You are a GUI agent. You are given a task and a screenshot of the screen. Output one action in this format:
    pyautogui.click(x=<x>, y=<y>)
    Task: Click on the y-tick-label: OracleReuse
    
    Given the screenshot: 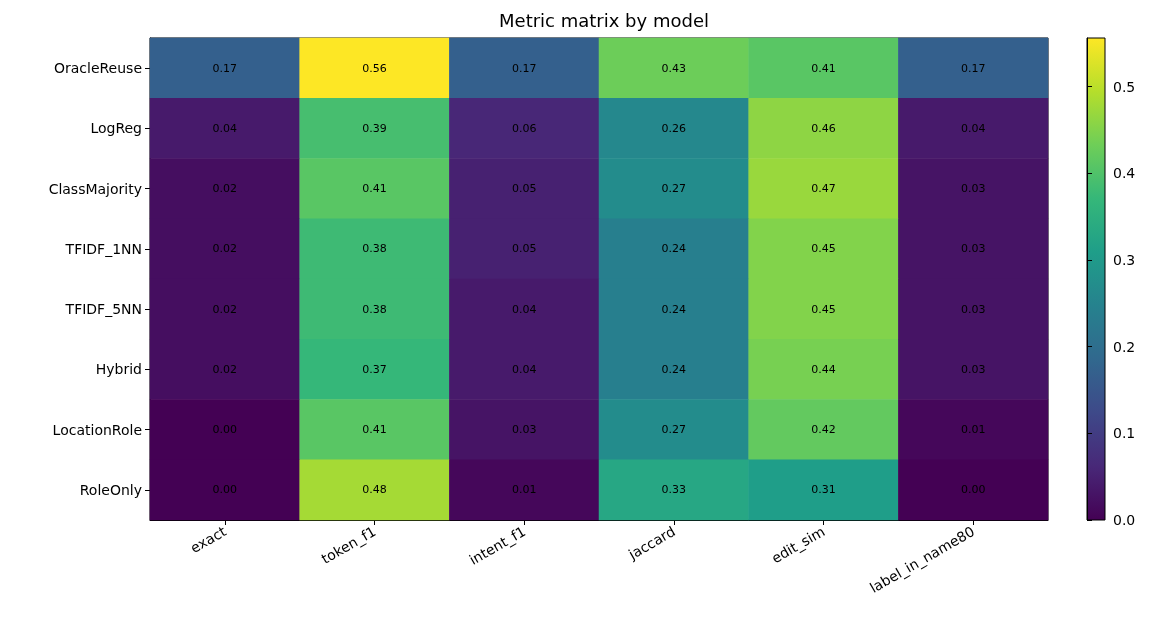 What is the action you would take?
    pyautogui.click(x=97, y=68)
    